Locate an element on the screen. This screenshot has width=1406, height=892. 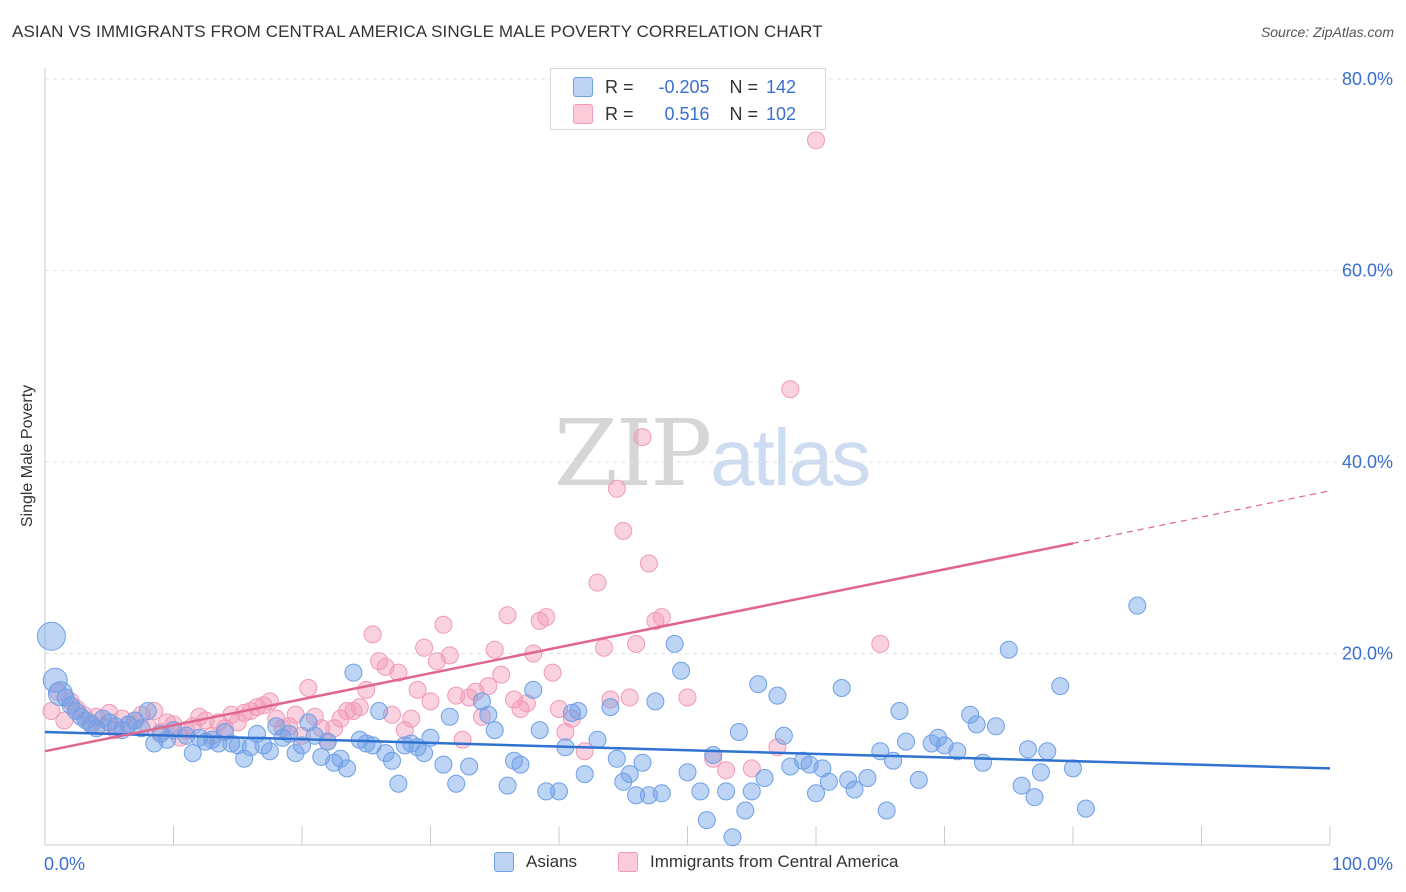
immigrants-trend-extension is located at coordinates (1201, 517).